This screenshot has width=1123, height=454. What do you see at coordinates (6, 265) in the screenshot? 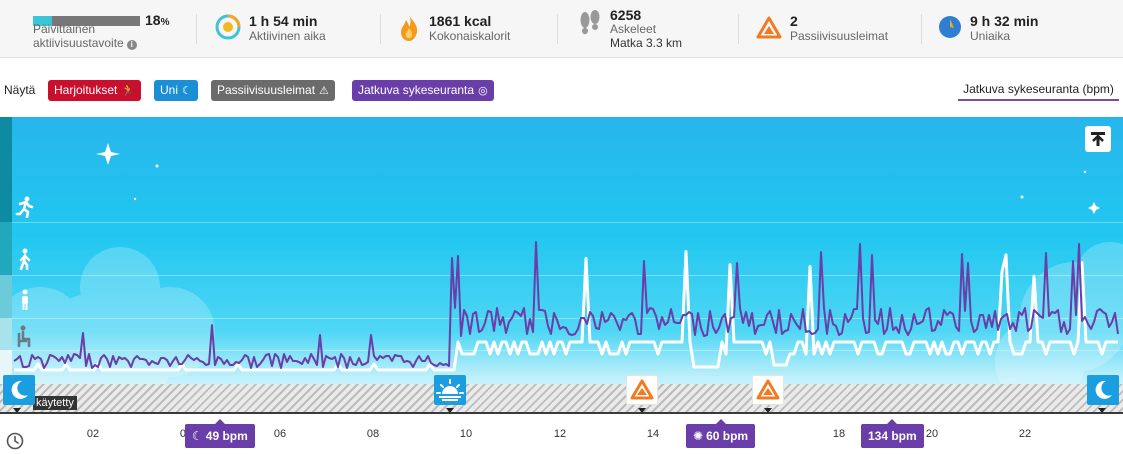
I see `zone-strip` at bounding box center [6, 265].